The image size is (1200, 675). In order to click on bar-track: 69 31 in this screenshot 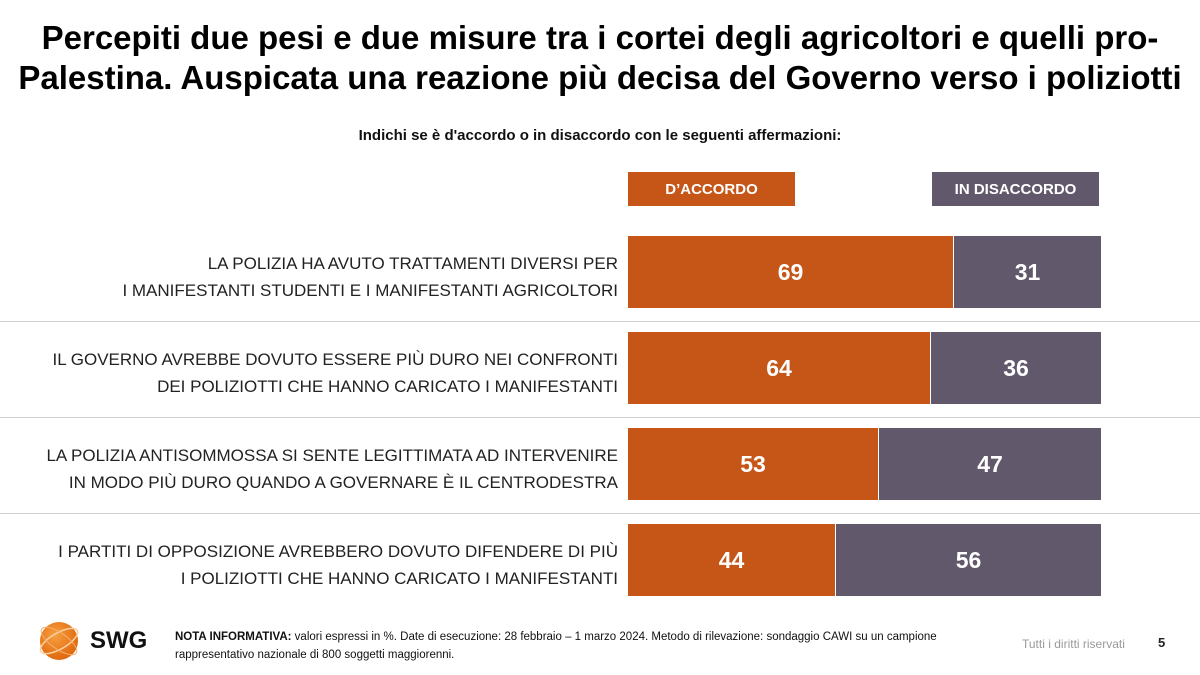, I will do `click(864, 272)`.